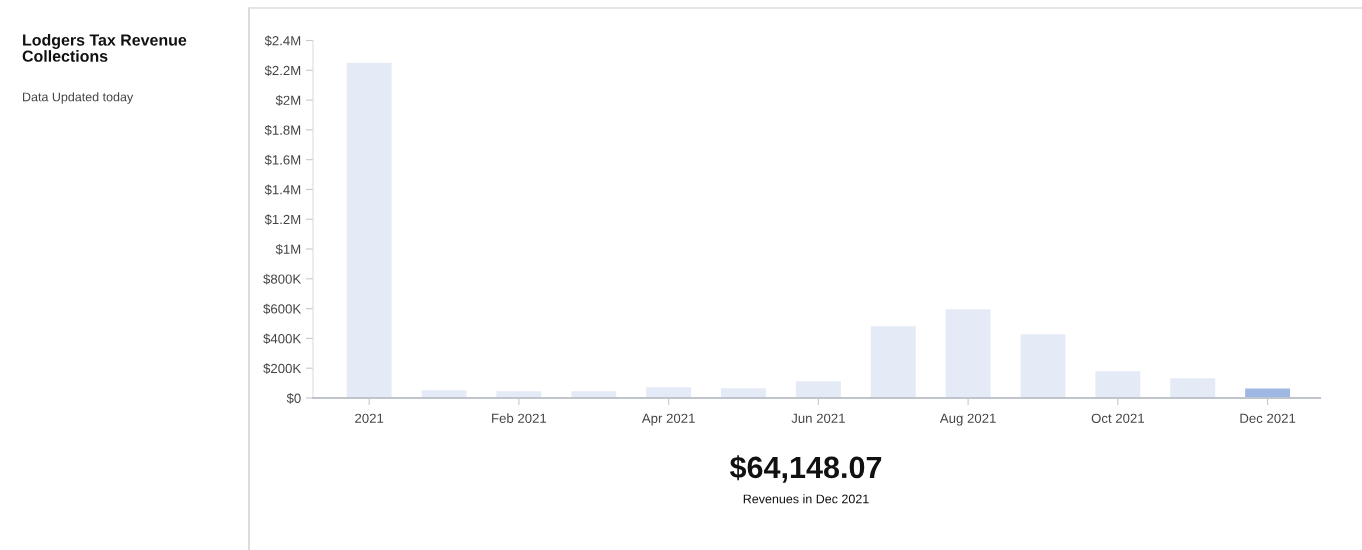  I want to click on text: $64,148.07, so click(805, 469).